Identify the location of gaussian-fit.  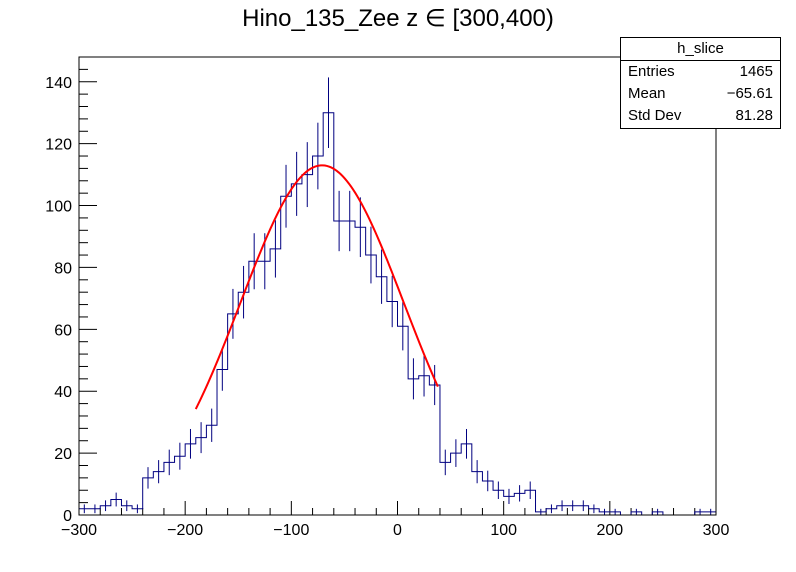
(316, 287).